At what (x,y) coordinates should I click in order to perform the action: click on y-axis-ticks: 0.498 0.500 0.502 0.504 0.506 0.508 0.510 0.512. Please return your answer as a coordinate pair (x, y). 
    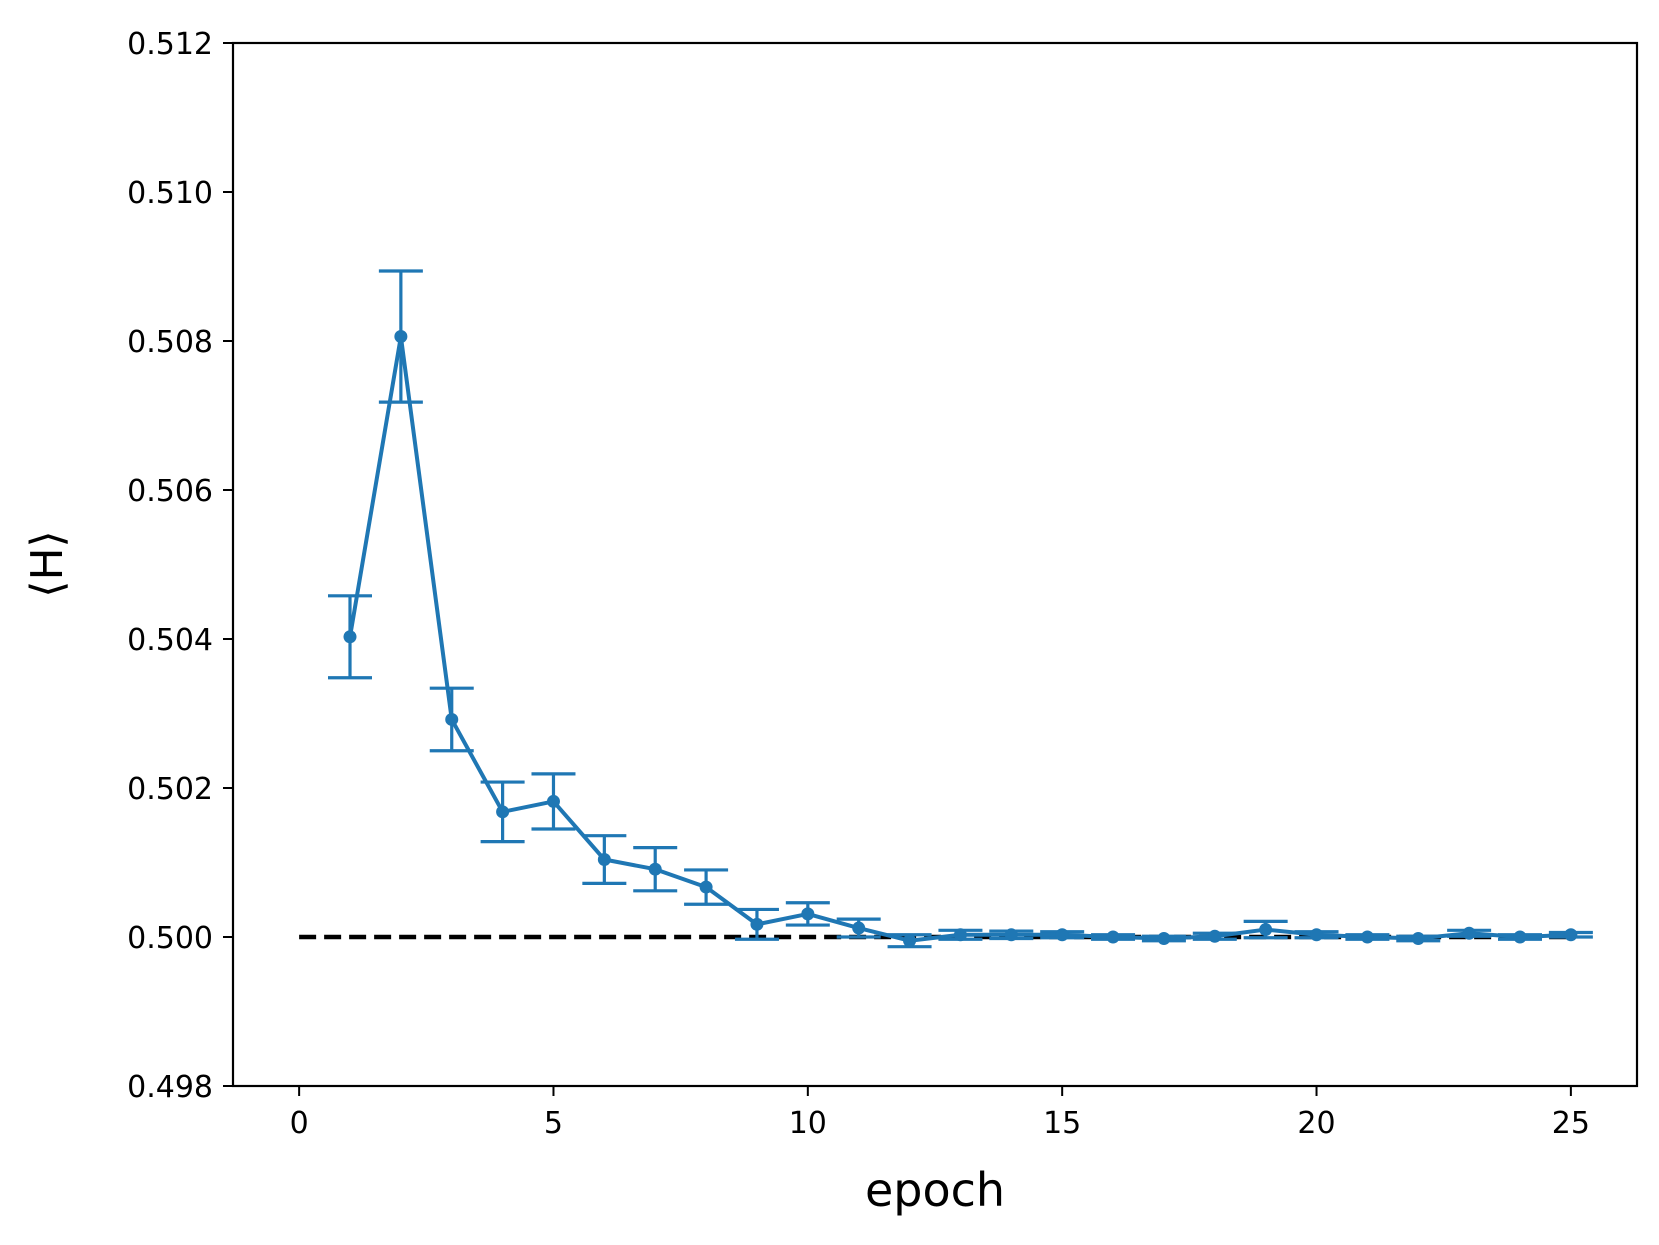
    Looking at the image, I should click on (180, 566).